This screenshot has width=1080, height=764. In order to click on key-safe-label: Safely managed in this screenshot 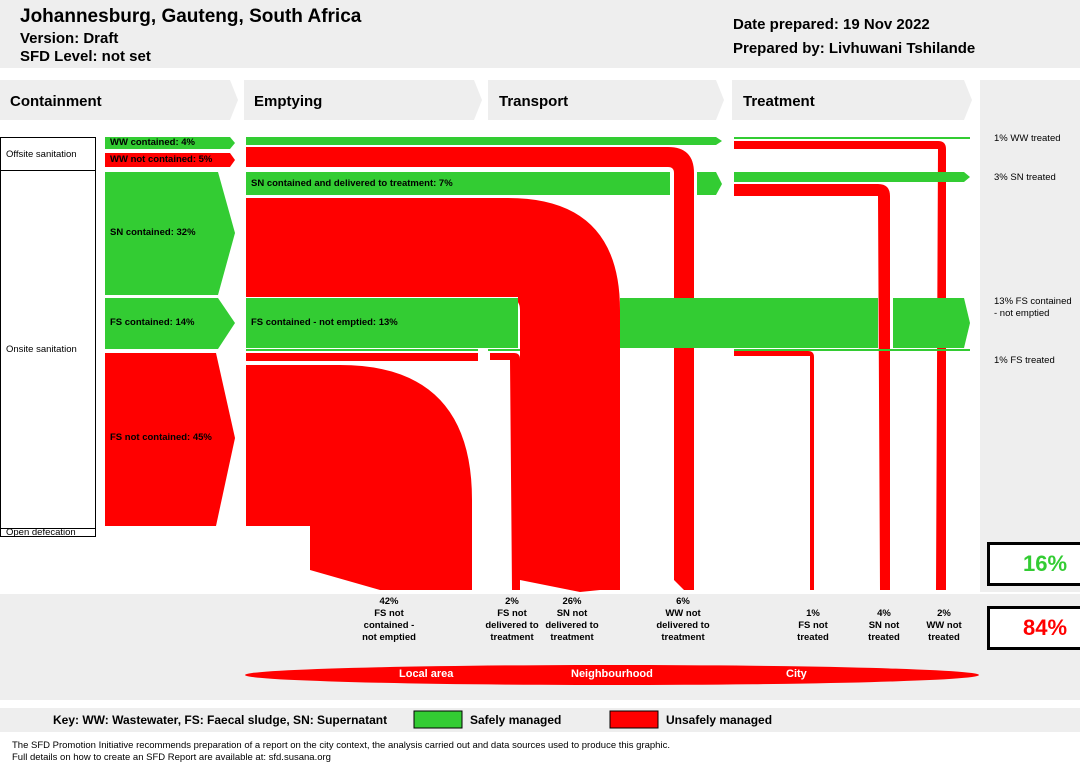, I will do `click(516, 720)`.